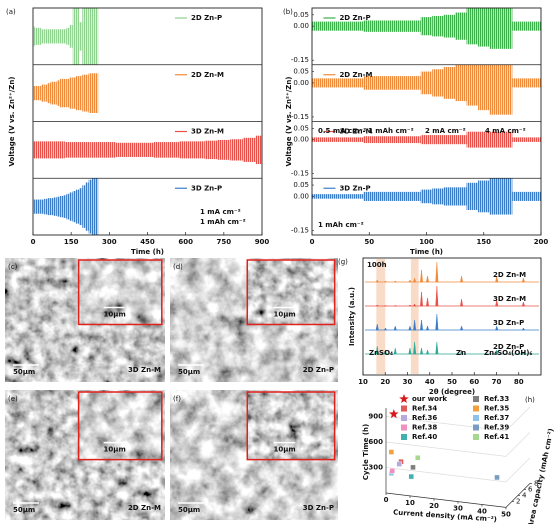  Describe the element at coordinates (377, 265) in the screenshot. I see `annotation: 100h` at that location.